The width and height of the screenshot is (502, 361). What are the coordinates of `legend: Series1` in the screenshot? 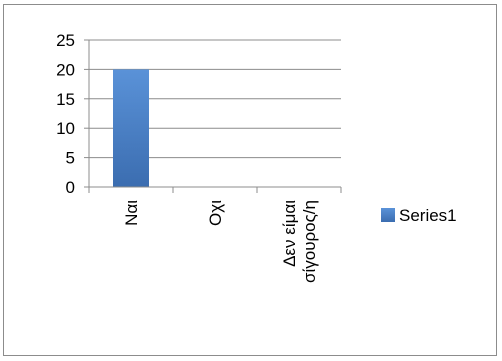 It's located at (419, 215).